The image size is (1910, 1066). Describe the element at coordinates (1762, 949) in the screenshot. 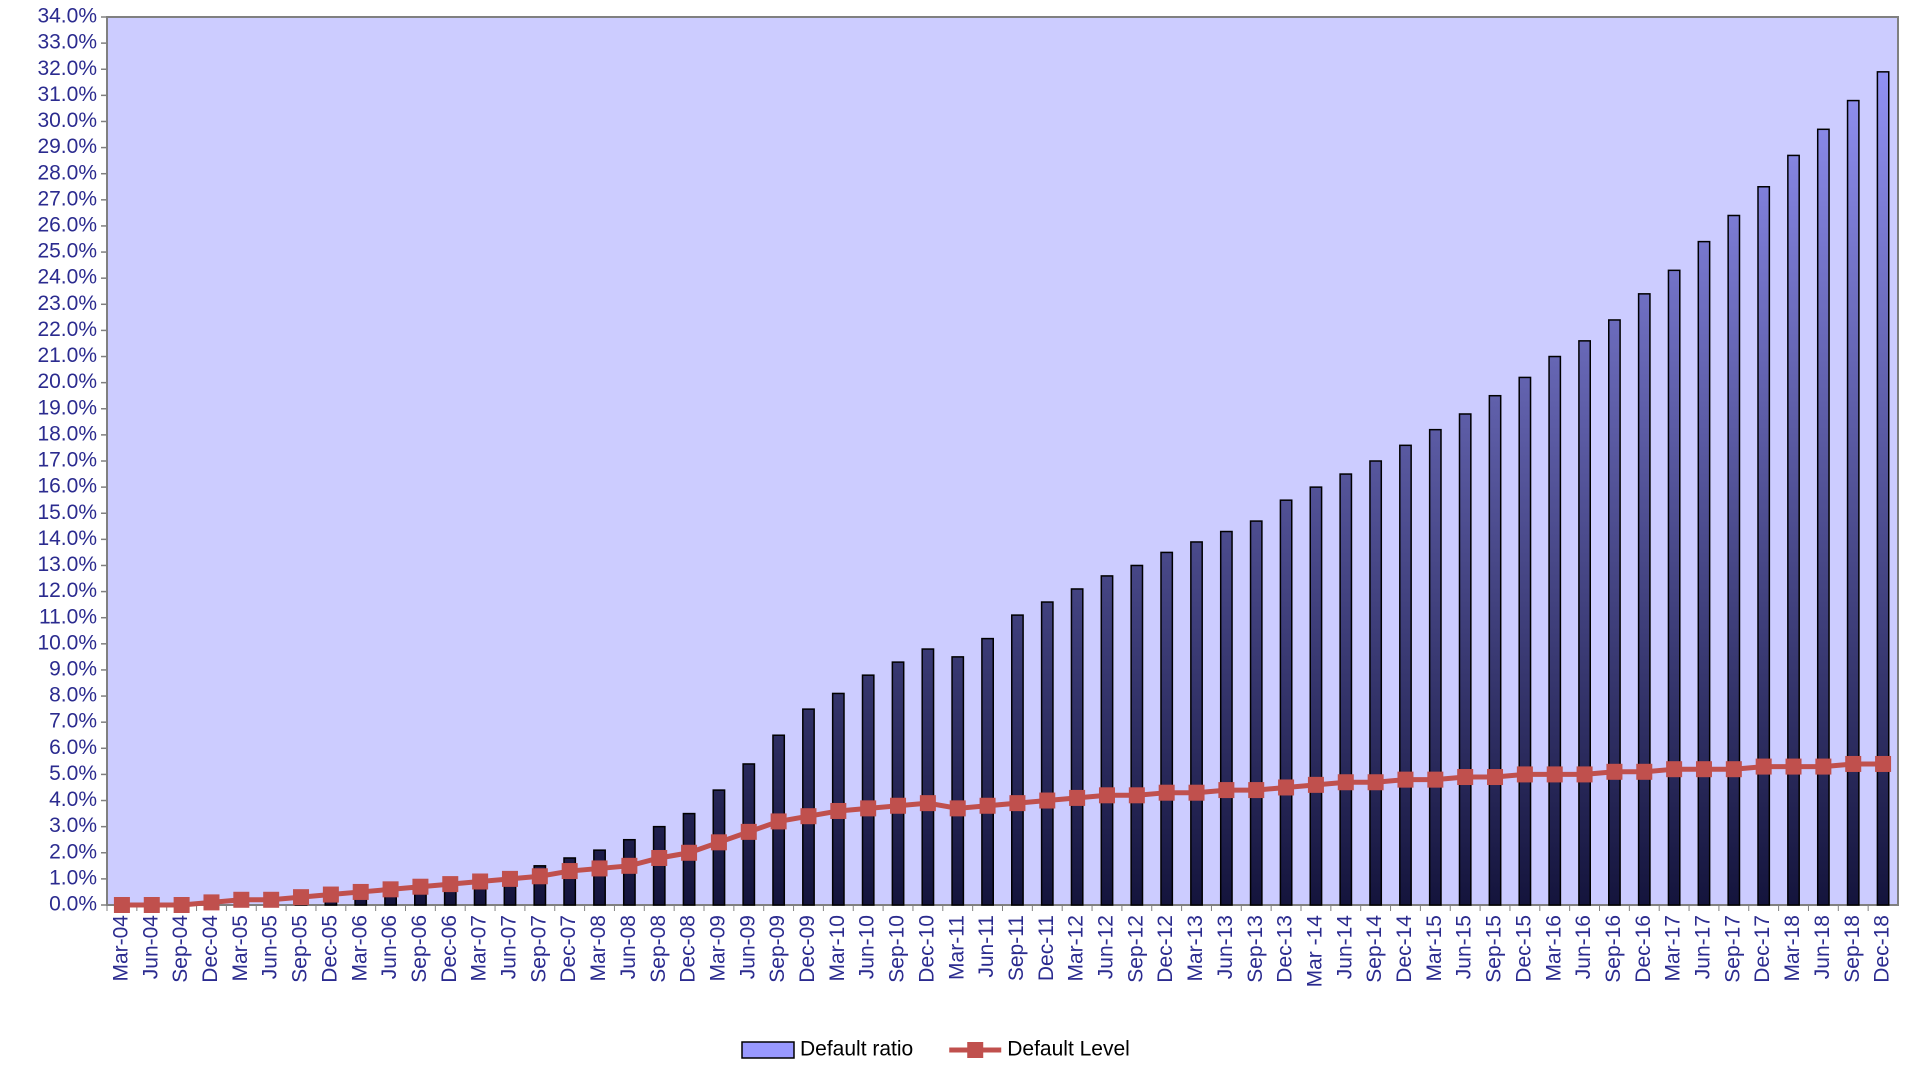

I see `x-tick-label: Dec-17` at that location.